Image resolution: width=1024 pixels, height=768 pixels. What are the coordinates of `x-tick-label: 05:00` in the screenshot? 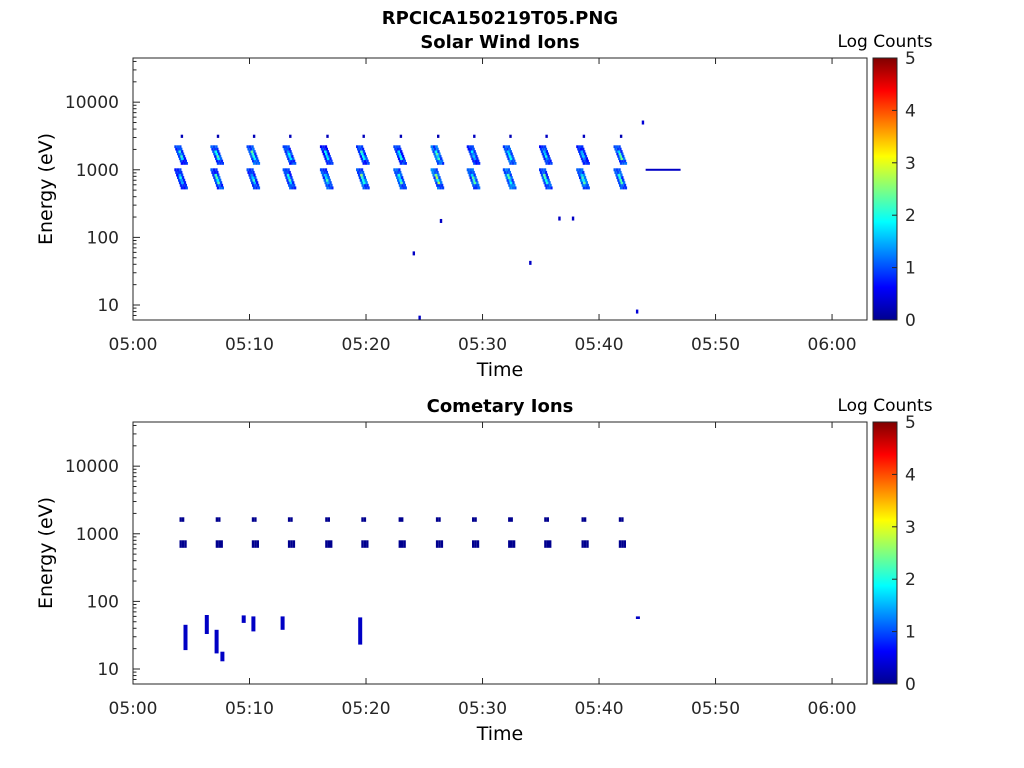 It's located at (133, 345).